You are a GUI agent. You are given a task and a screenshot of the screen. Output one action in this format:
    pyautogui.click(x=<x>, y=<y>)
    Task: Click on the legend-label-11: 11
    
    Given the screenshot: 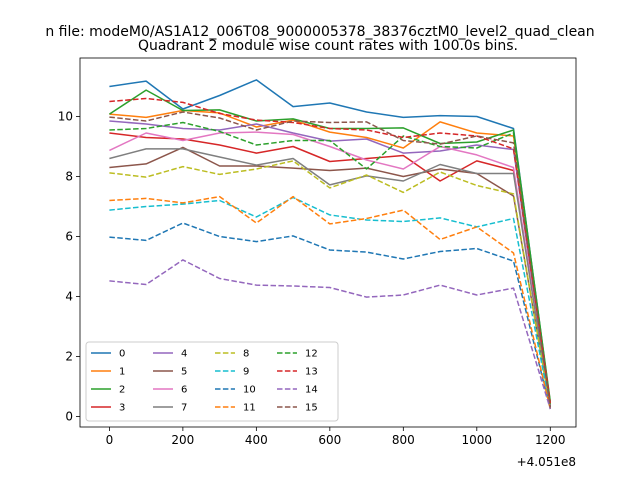 What is the action you would take?
    pyautogui.click(x=249, y=408)
    